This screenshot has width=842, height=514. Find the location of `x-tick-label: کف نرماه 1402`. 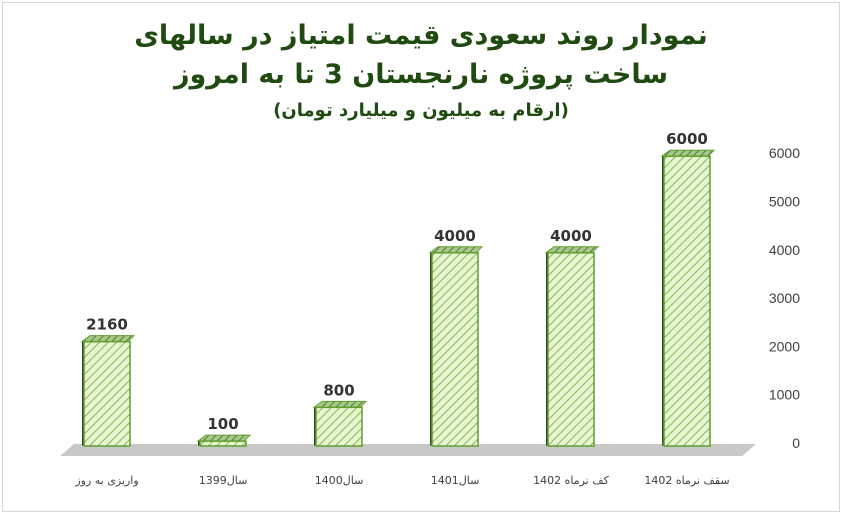

x-tick-label: کف نرماه 1402 is located at coordinates (571, 480).